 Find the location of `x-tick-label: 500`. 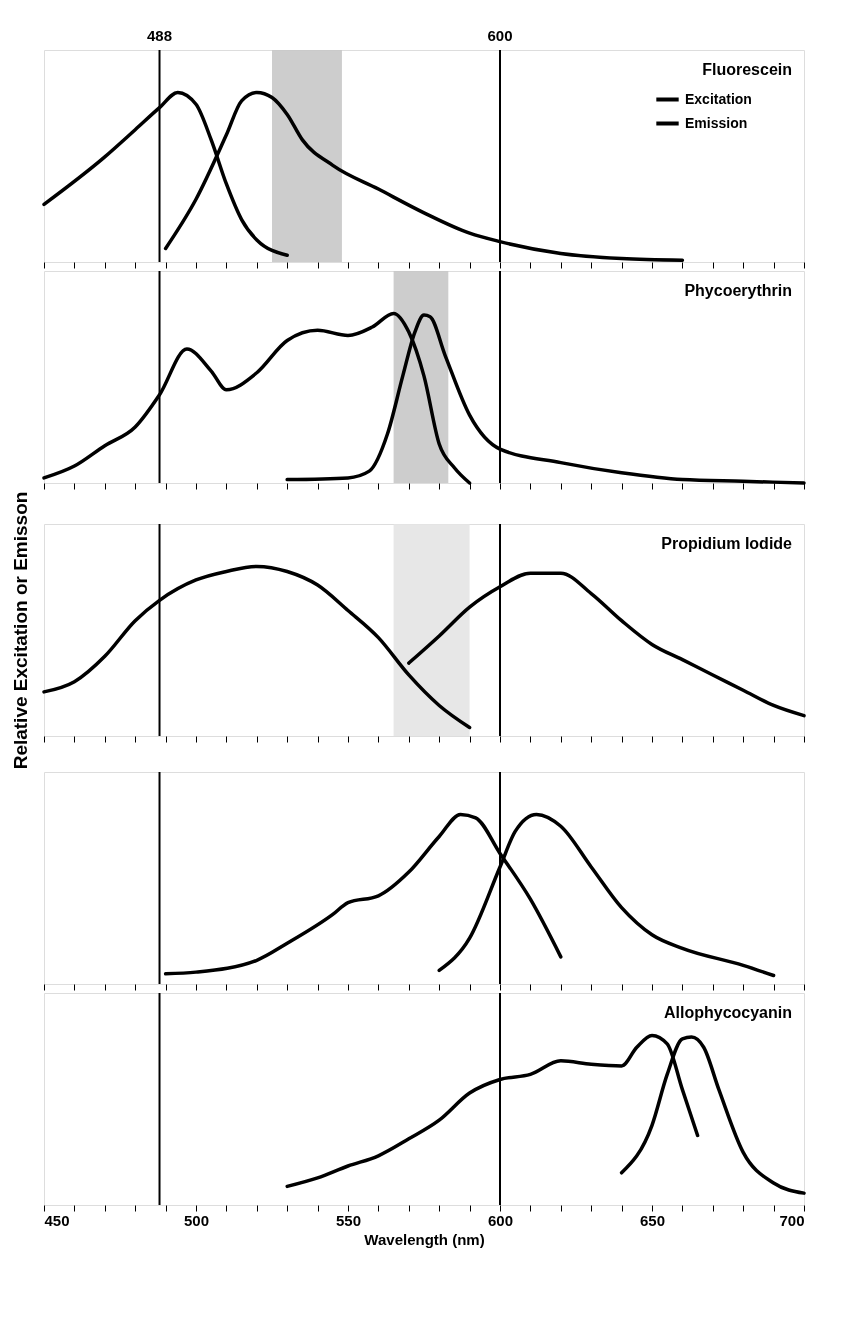

x-tick-label: 500 is located at coordinates (196, 1220).